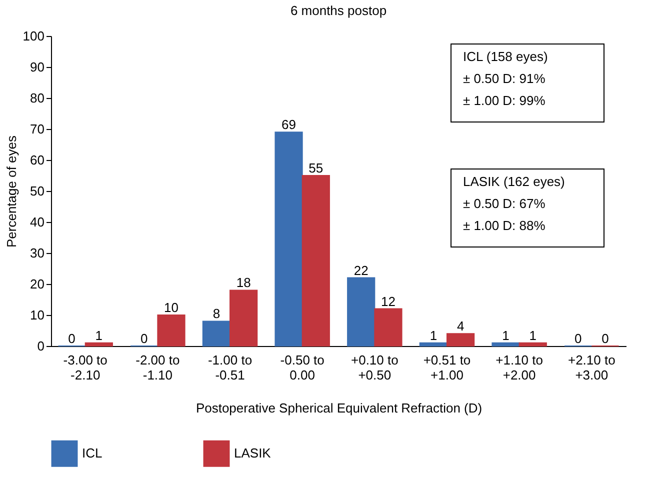  What do you see at coordinates (37, 315) in the screenshot?
I see `y-tick-label: 10` at bounding box center [37, 315].